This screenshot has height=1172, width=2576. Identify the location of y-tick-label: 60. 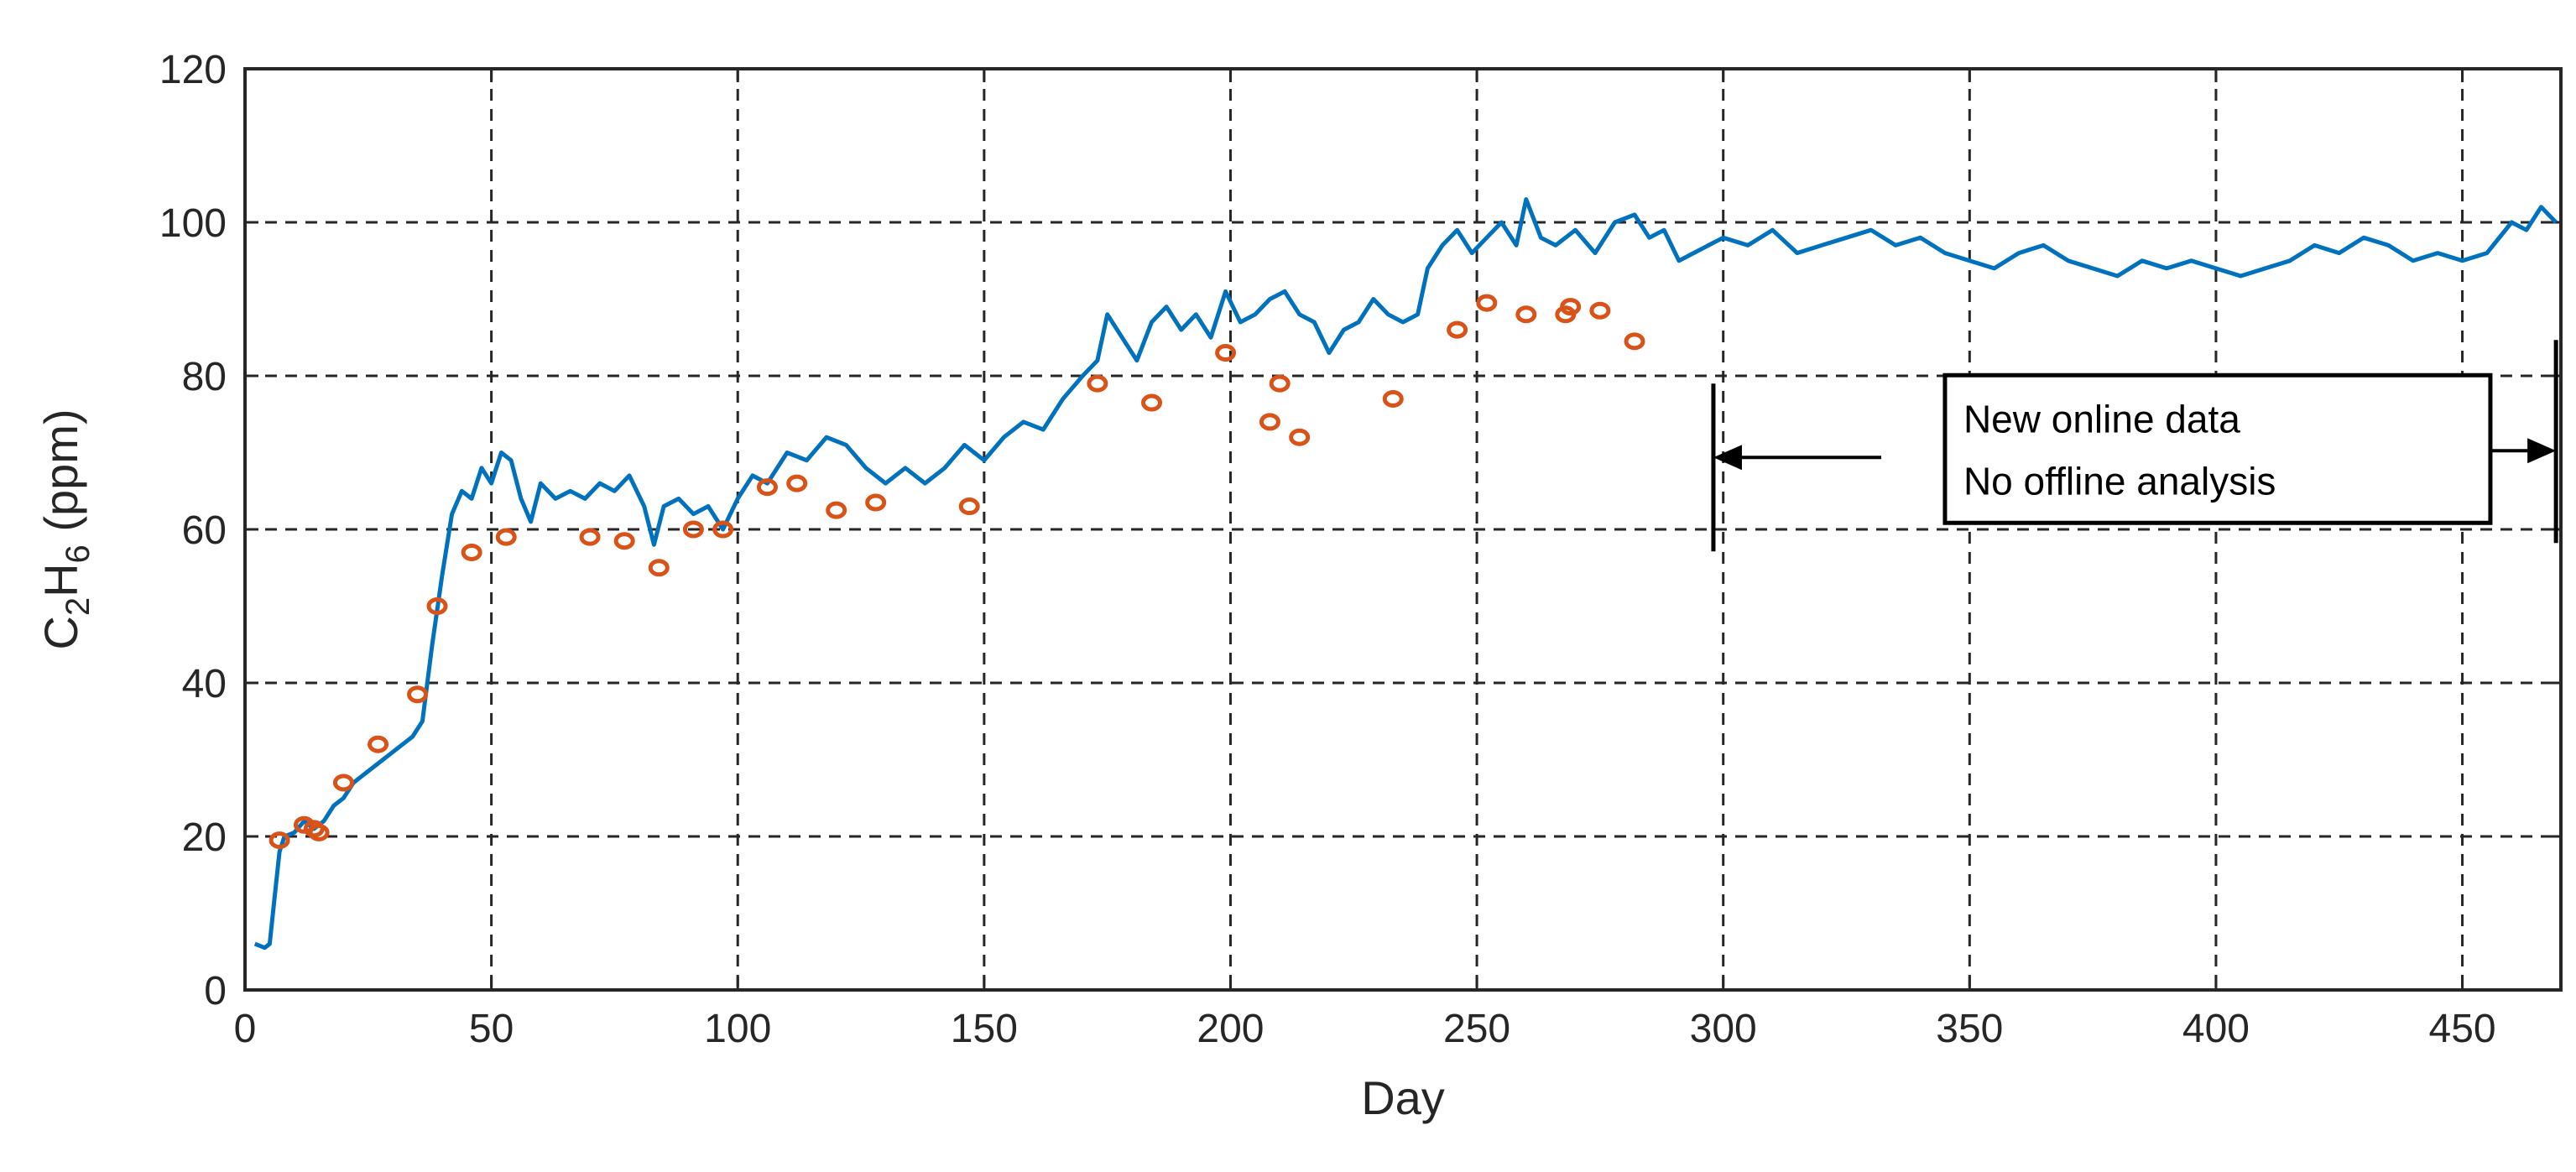
(204, 530).